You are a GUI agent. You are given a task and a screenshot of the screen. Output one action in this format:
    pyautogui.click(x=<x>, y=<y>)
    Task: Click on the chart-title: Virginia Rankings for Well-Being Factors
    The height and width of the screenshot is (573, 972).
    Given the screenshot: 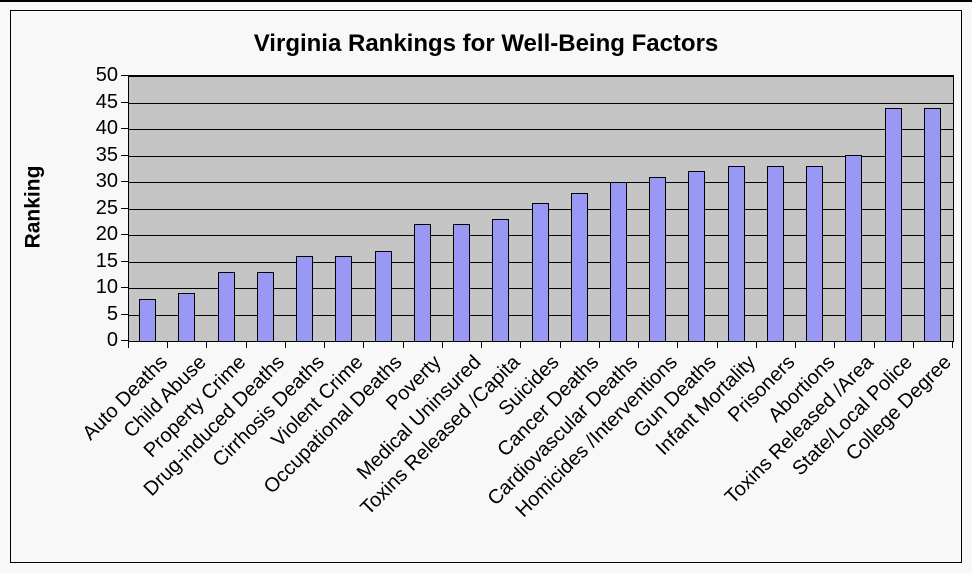 What is the action you would take?
    pyautogui.click(x=486, y=43)
    